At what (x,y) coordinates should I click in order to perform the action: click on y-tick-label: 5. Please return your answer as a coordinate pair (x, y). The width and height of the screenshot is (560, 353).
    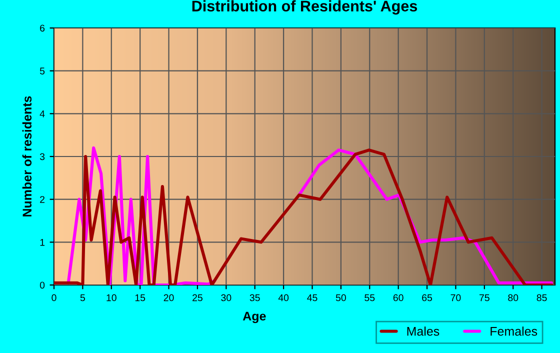
    Looking at the image, I should click on (42, 71).